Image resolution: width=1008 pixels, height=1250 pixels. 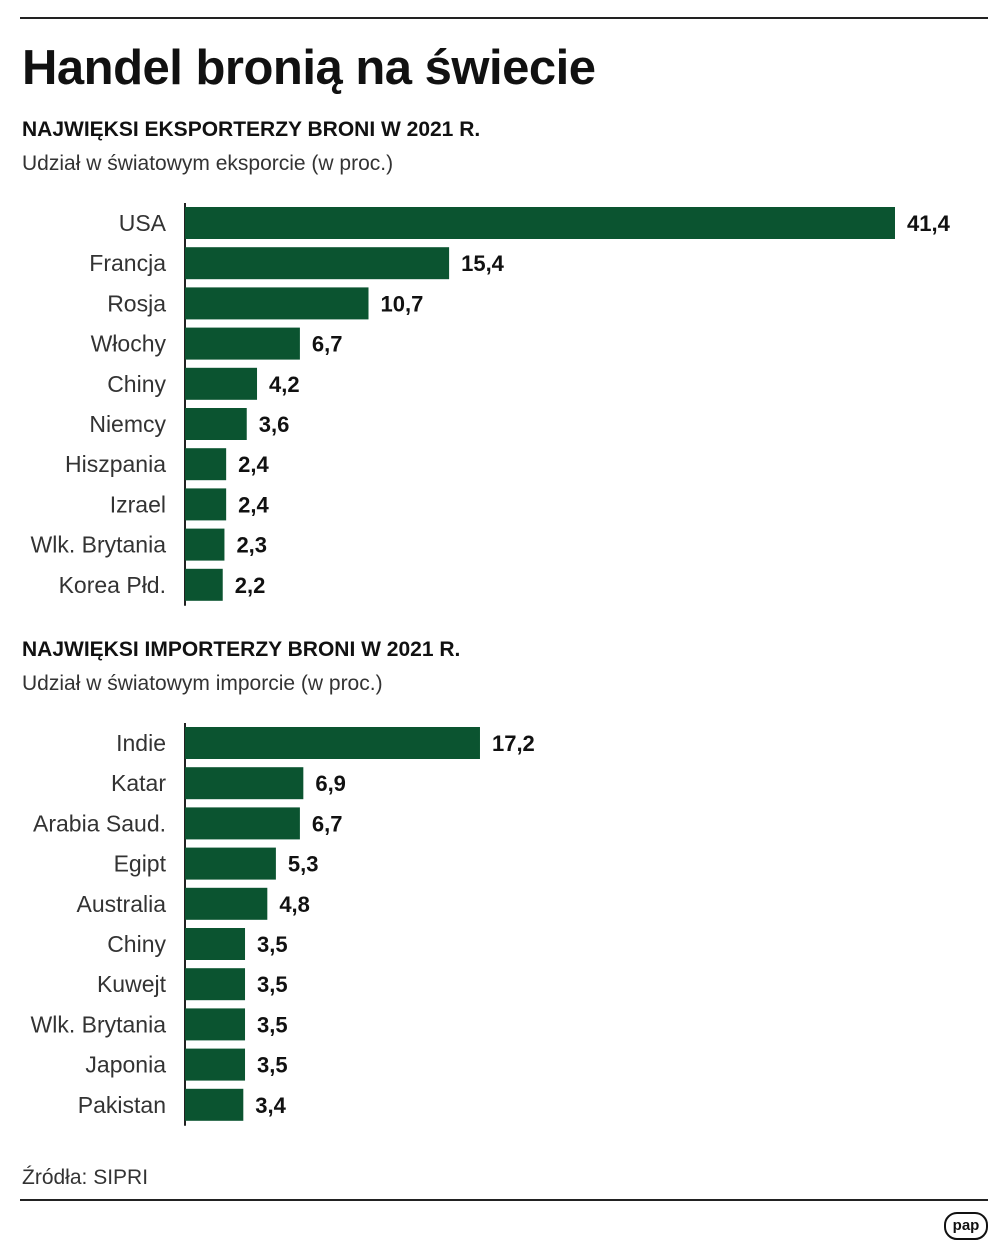 I want to click on exporters-category-label: USA, so click(x=143, y=223).